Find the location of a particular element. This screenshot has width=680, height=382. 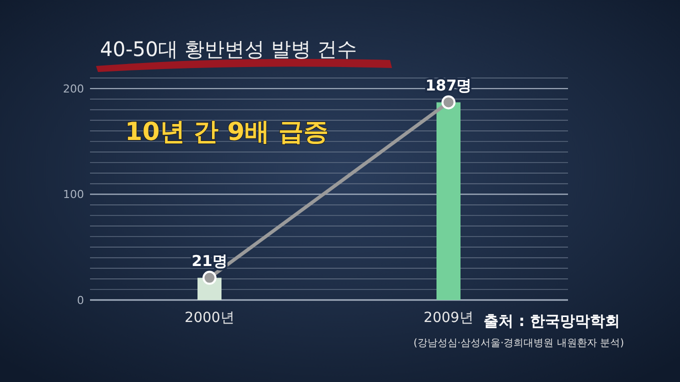

text: (강남성심·삼성서울·경희대병원 내원환자 분석) is located at coordinates (518, 343).